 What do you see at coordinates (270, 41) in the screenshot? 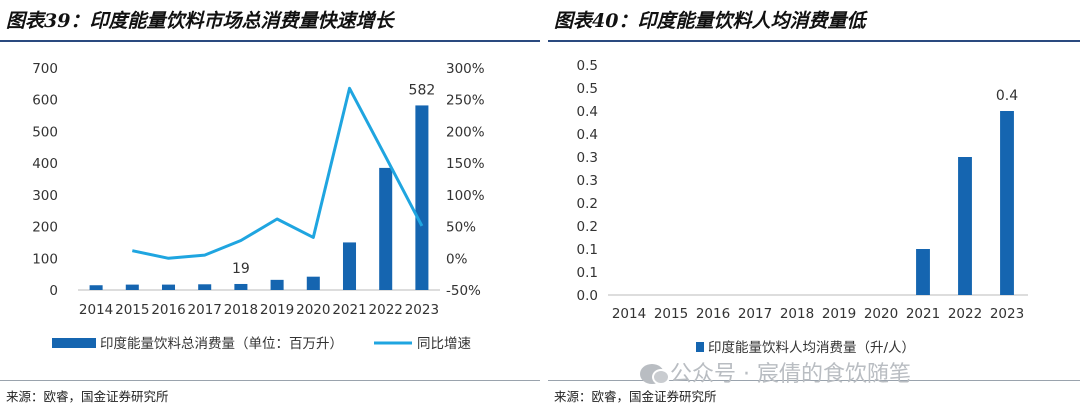
I see `left-title-rule` at bounding box center [270, 41].